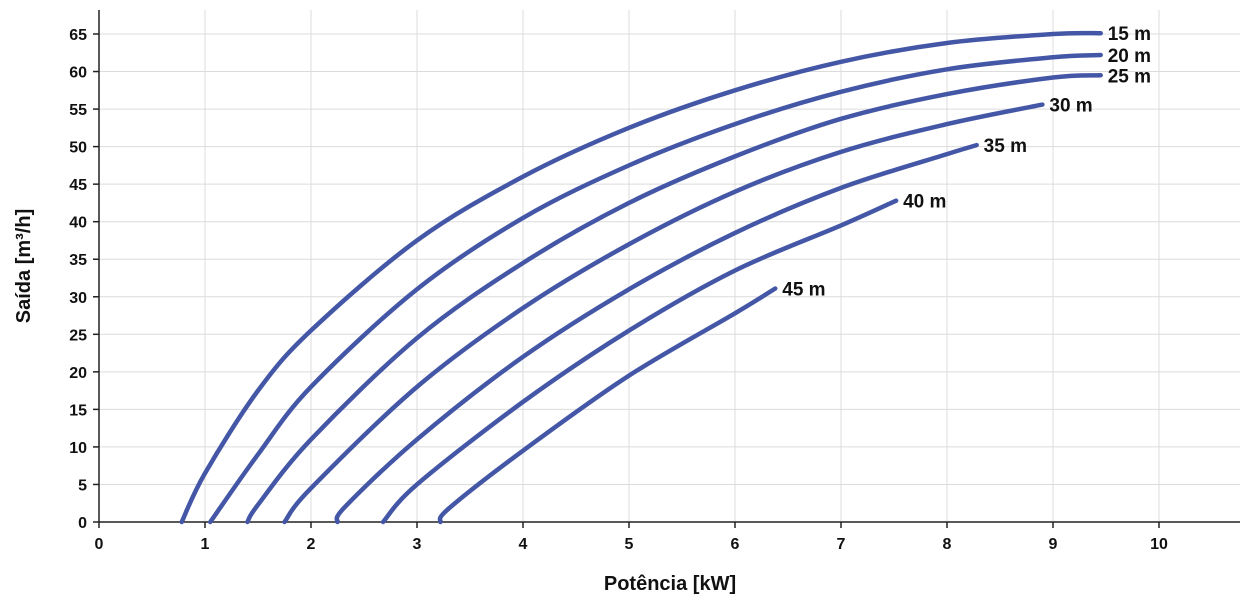 Image resolution: width=1242 pixels, height=601 pixels. What do you see at coordinates (78, 223) in the screenshot?
I see `y-tick-label: 40` at bounding box center [78, 223].